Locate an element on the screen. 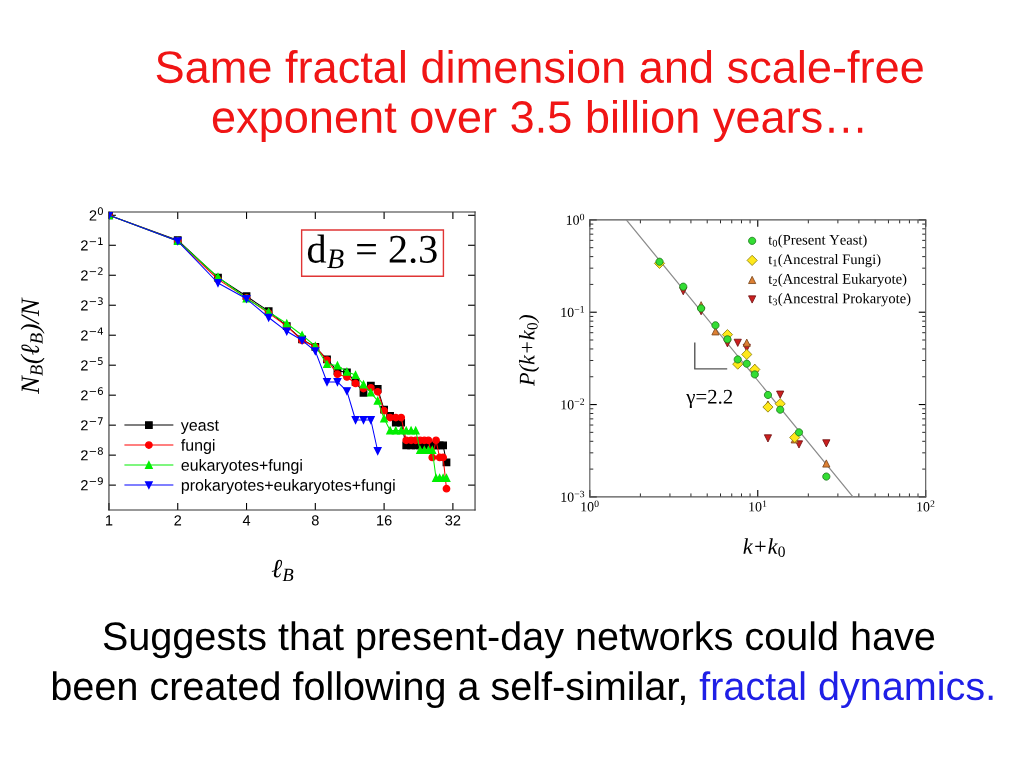 The image size is (1024, 768). annotation: d$_{B}$ = 2.3 is located at coordinates (372, 251).